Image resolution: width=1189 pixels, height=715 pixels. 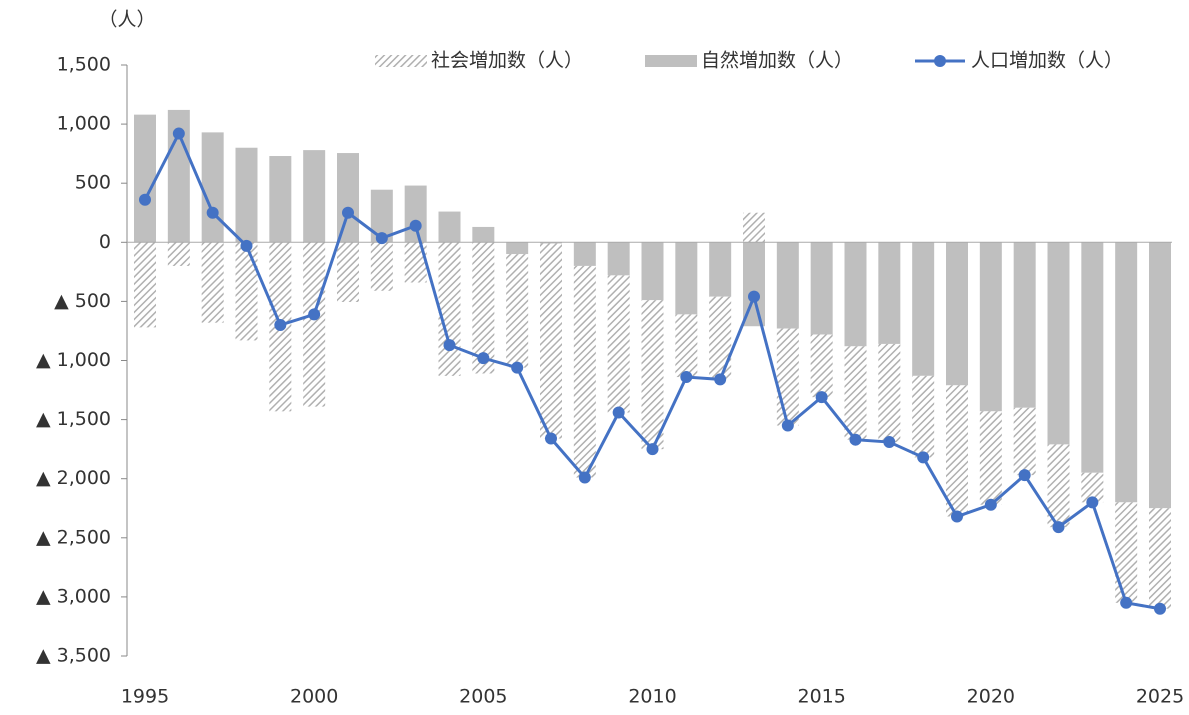 What do you see at coordinates (73, 360) in the screenshot?
I see `y-tick-label: ▲ 1,000` at bounding box center [73, 360].